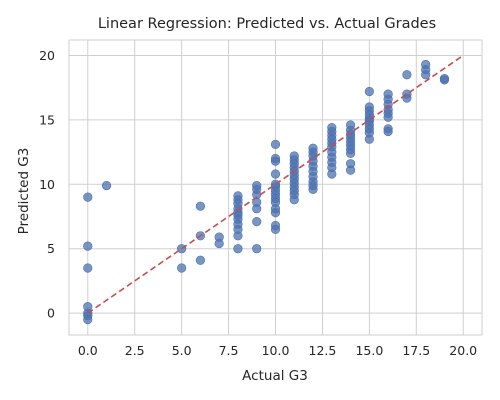 This screenshot has height=400, width=500. What do you see at coordinates (47, 55) in the screenshot?
I see `y-tick-label: 20` at bounding box center [47, 55].